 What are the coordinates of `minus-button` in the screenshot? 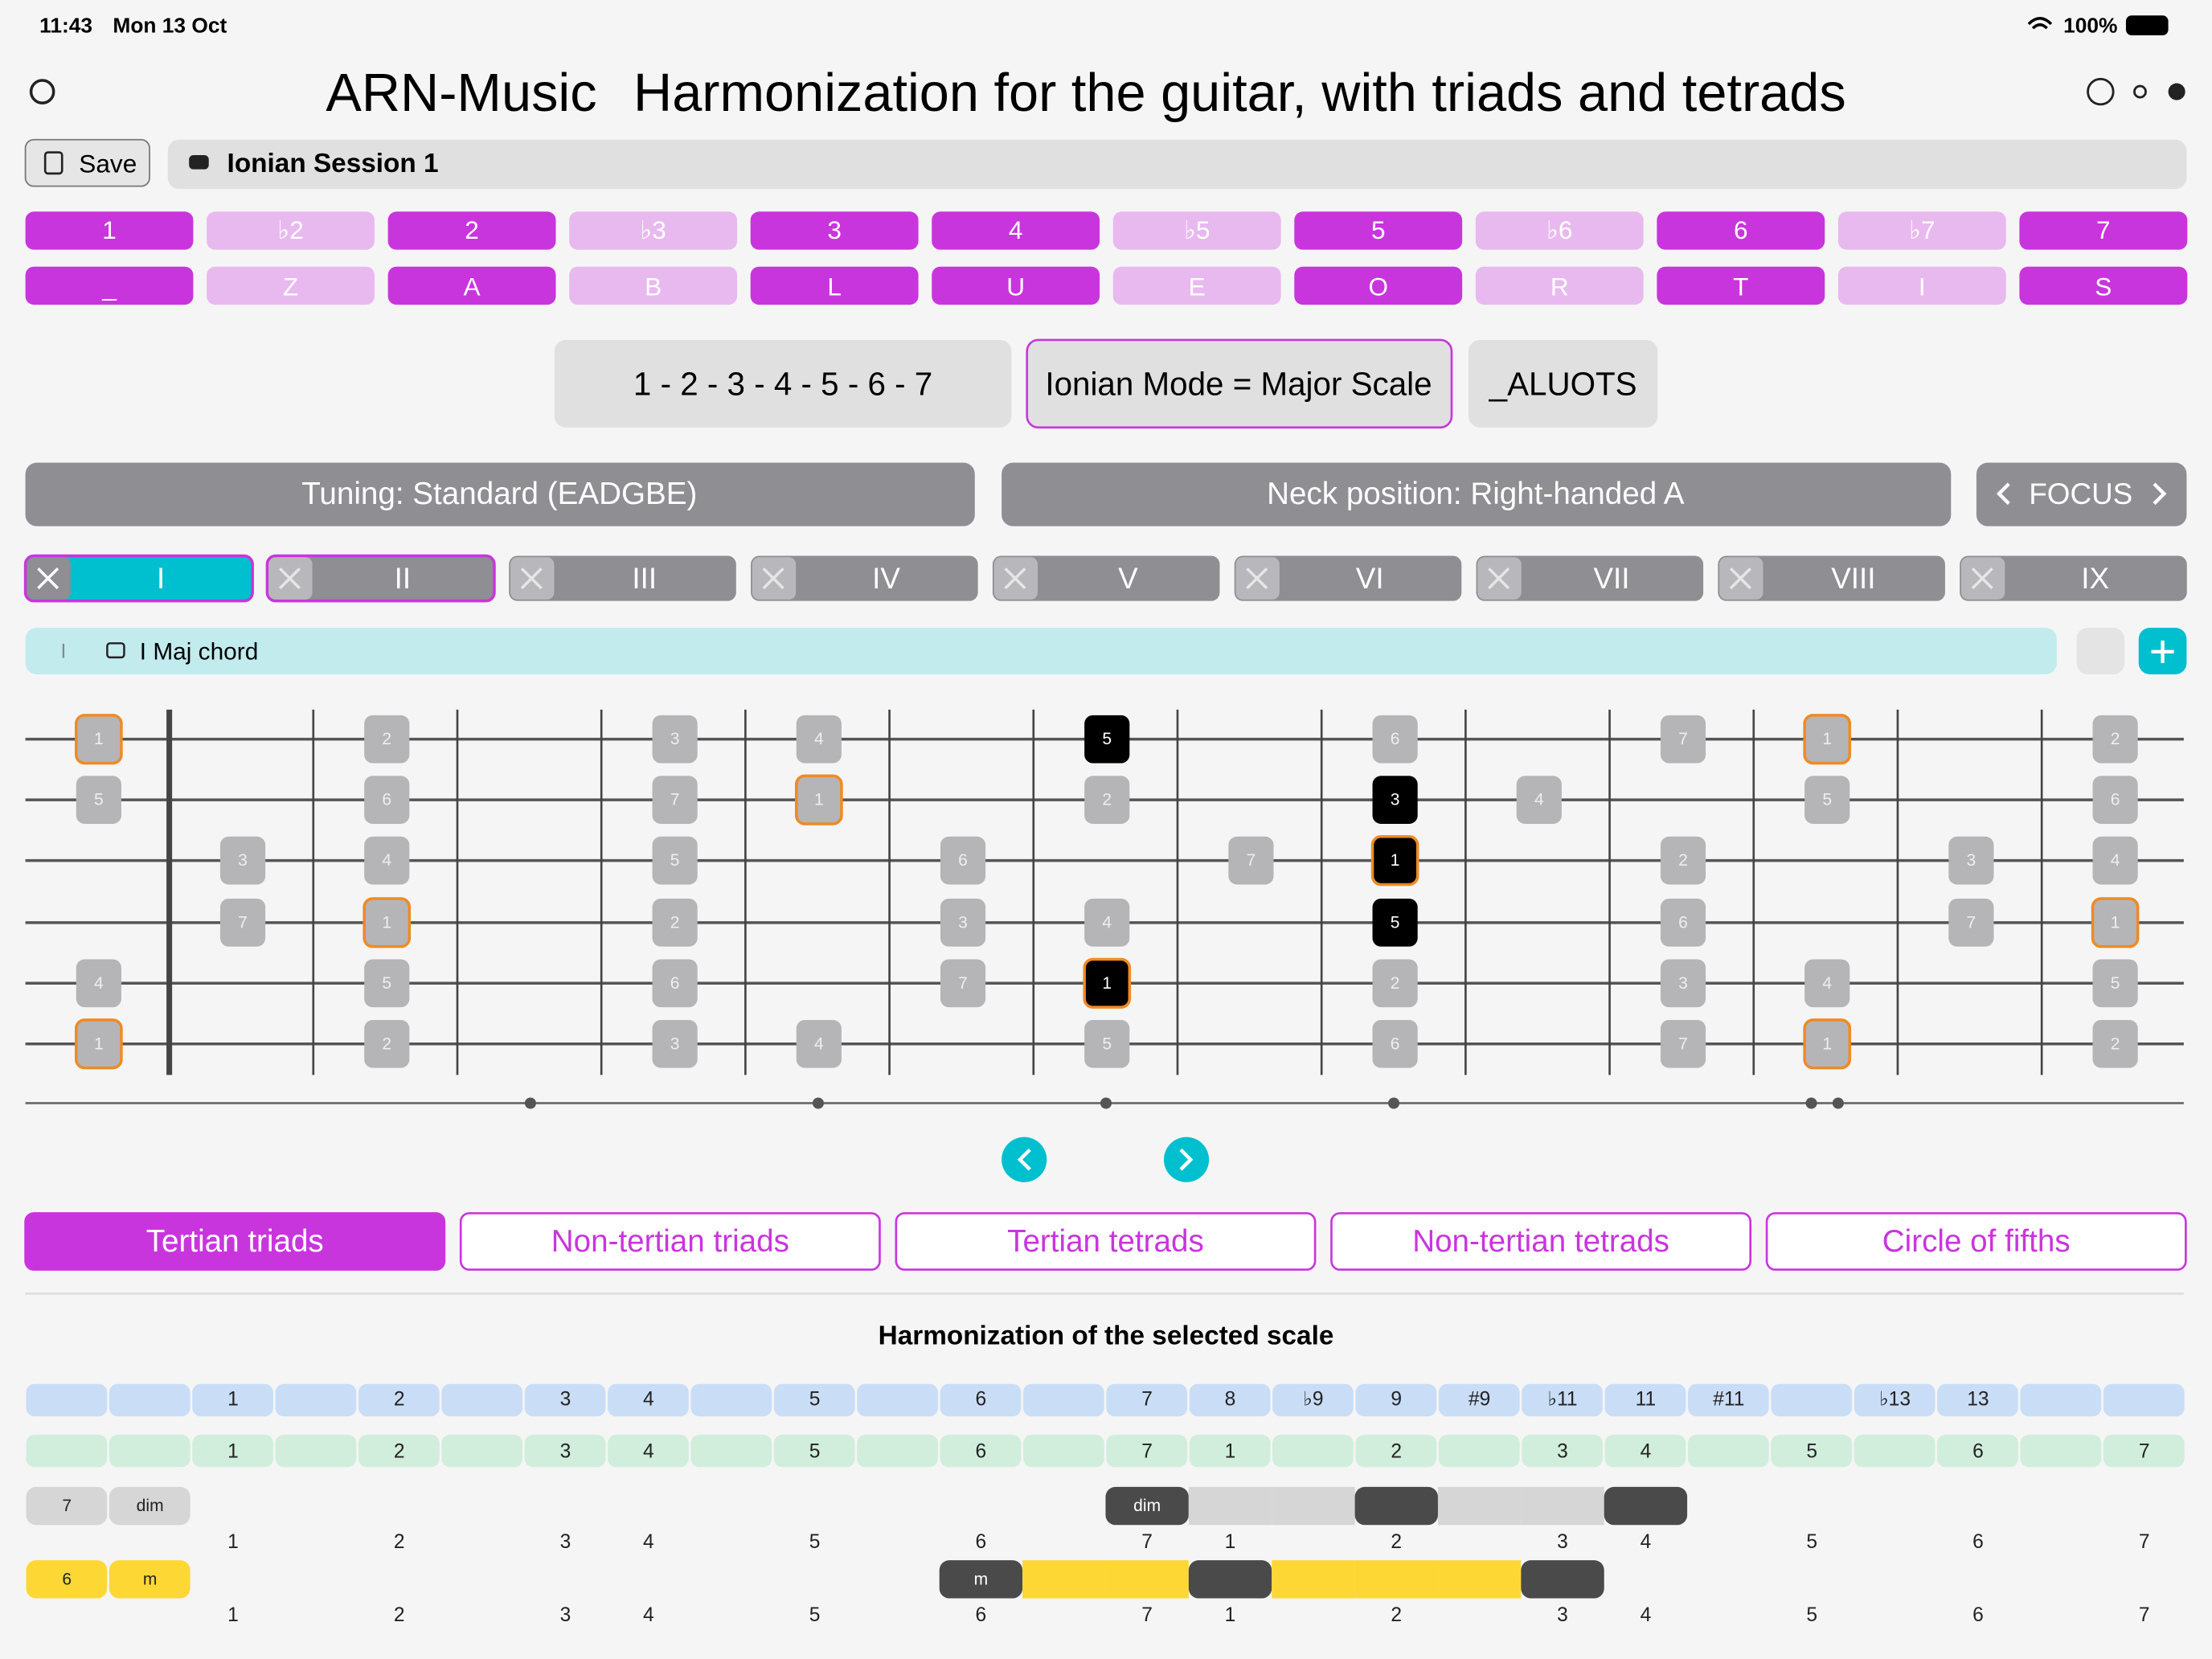 It's located at (2100, 651).